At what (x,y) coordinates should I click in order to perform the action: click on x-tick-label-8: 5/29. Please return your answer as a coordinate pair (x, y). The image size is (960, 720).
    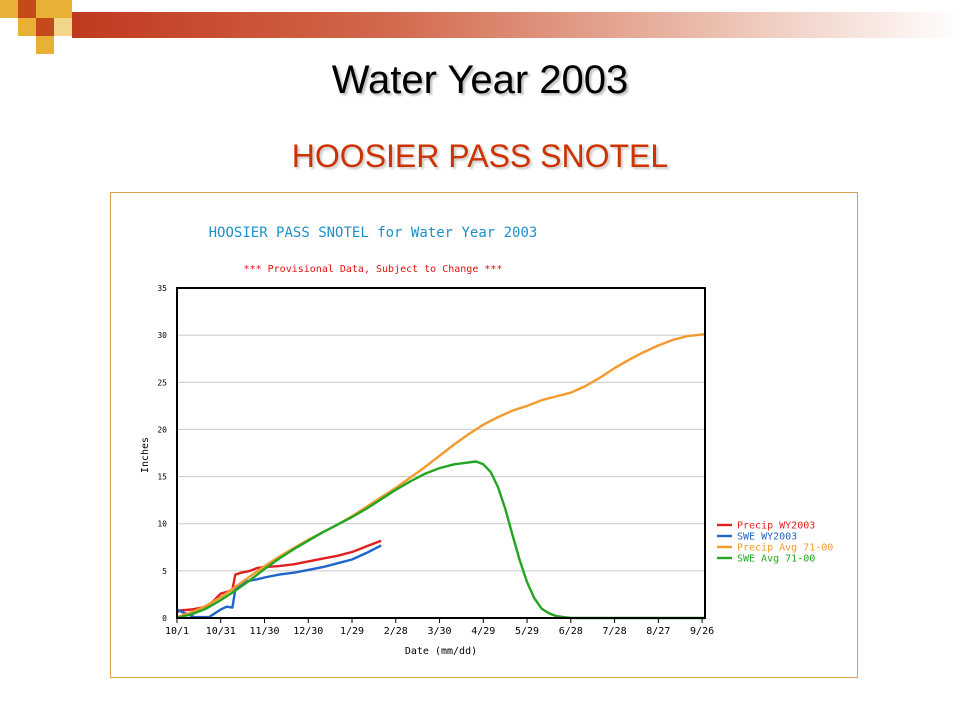
    Looking at the image, I should click on (527, 631).